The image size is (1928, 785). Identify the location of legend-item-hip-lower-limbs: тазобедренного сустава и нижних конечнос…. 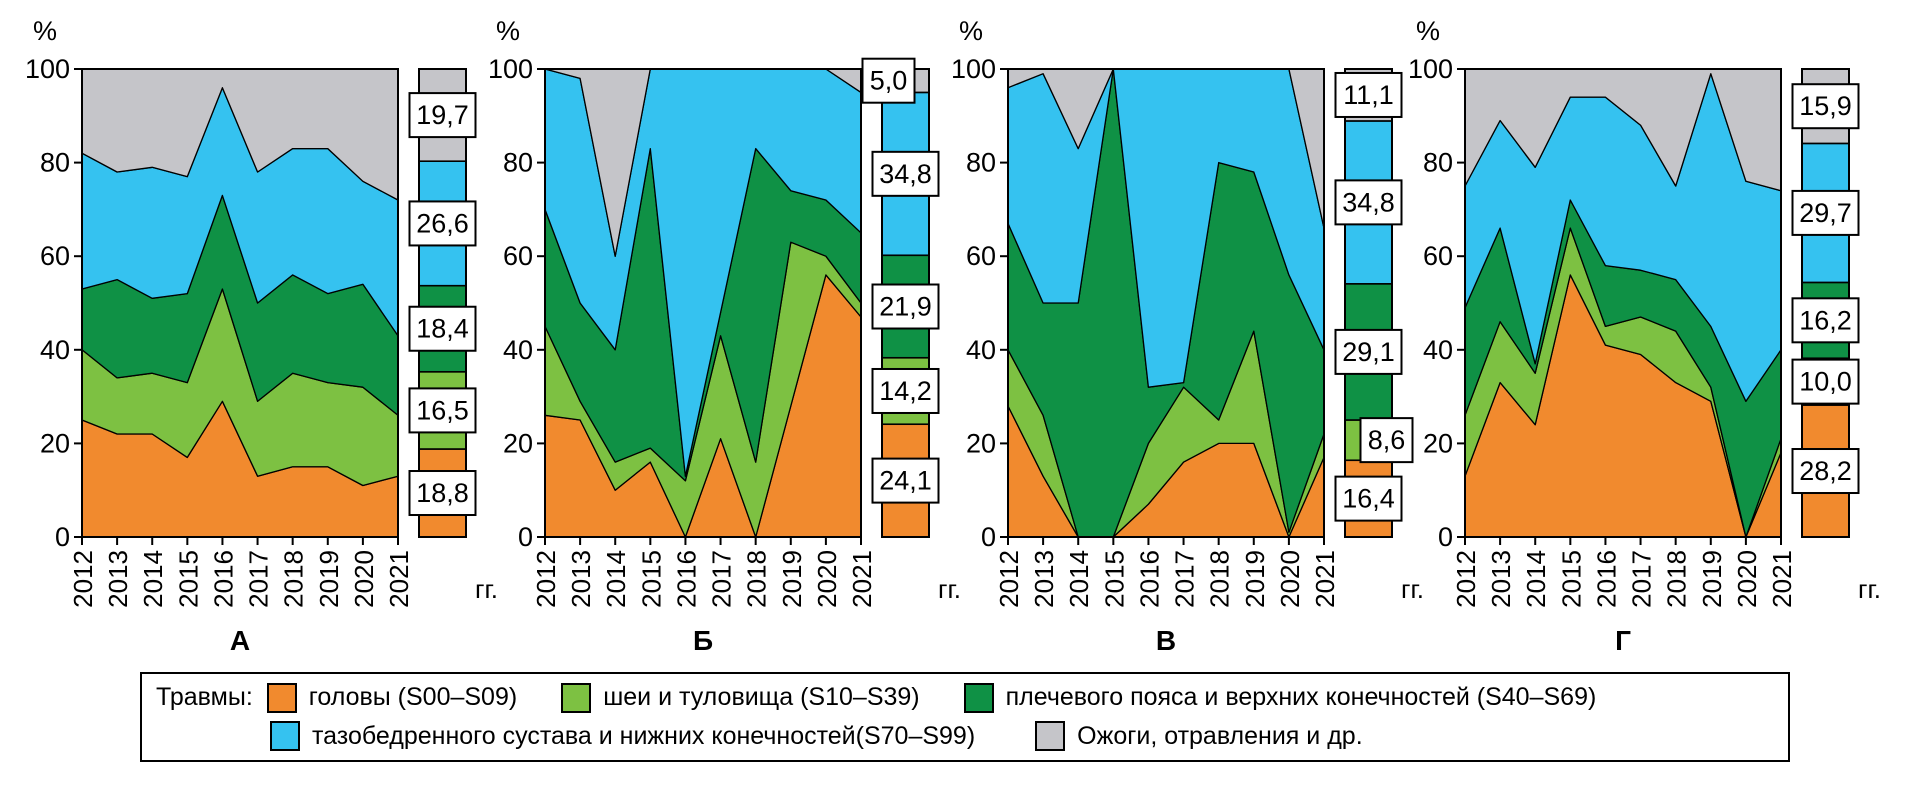
(622, 736).